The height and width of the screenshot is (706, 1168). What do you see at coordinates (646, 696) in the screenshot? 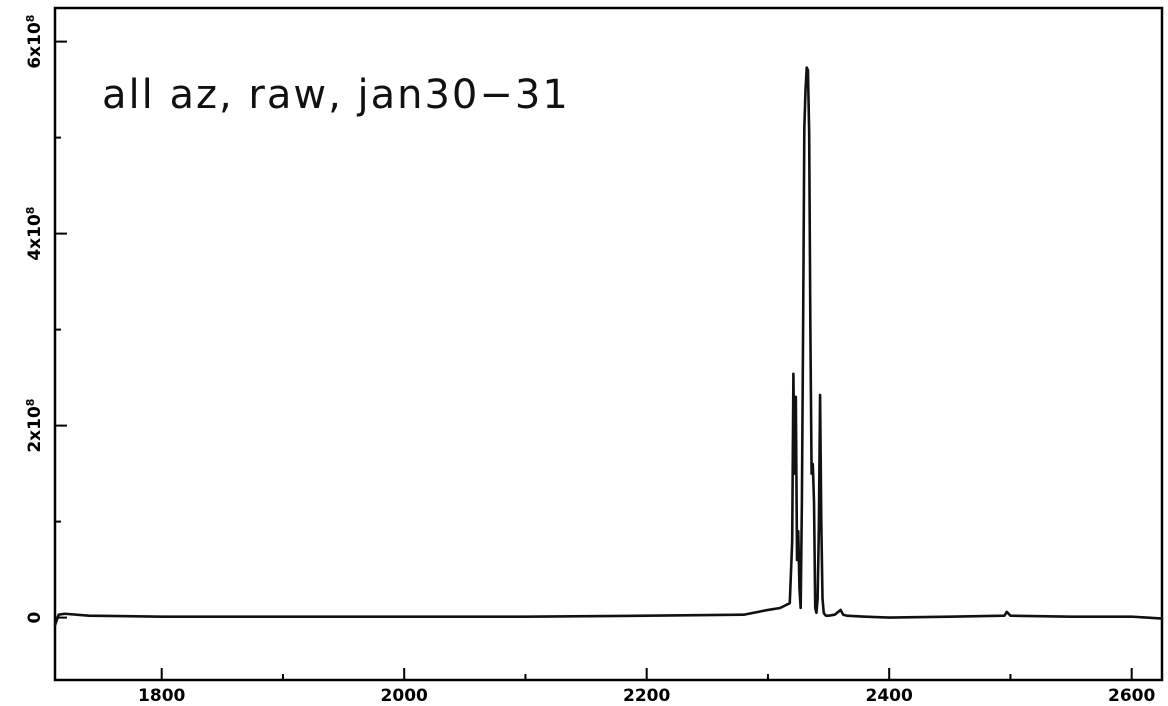
I see `x-tick-label: 2200` at bounding box center [646, 696].